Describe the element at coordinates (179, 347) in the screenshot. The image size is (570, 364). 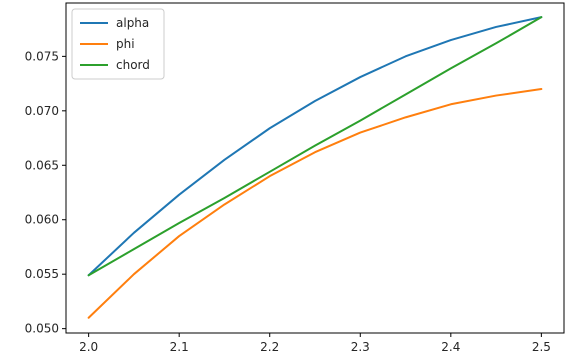
I see `x-tick-label: 2.1` at that location.